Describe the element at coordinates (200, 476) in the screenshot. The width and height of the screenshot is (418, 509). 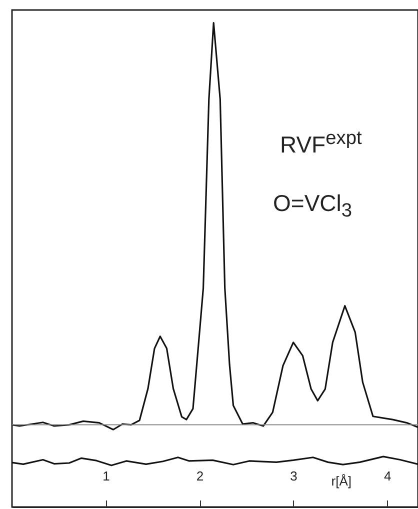
I see `x-tick-label: 2` at that location.